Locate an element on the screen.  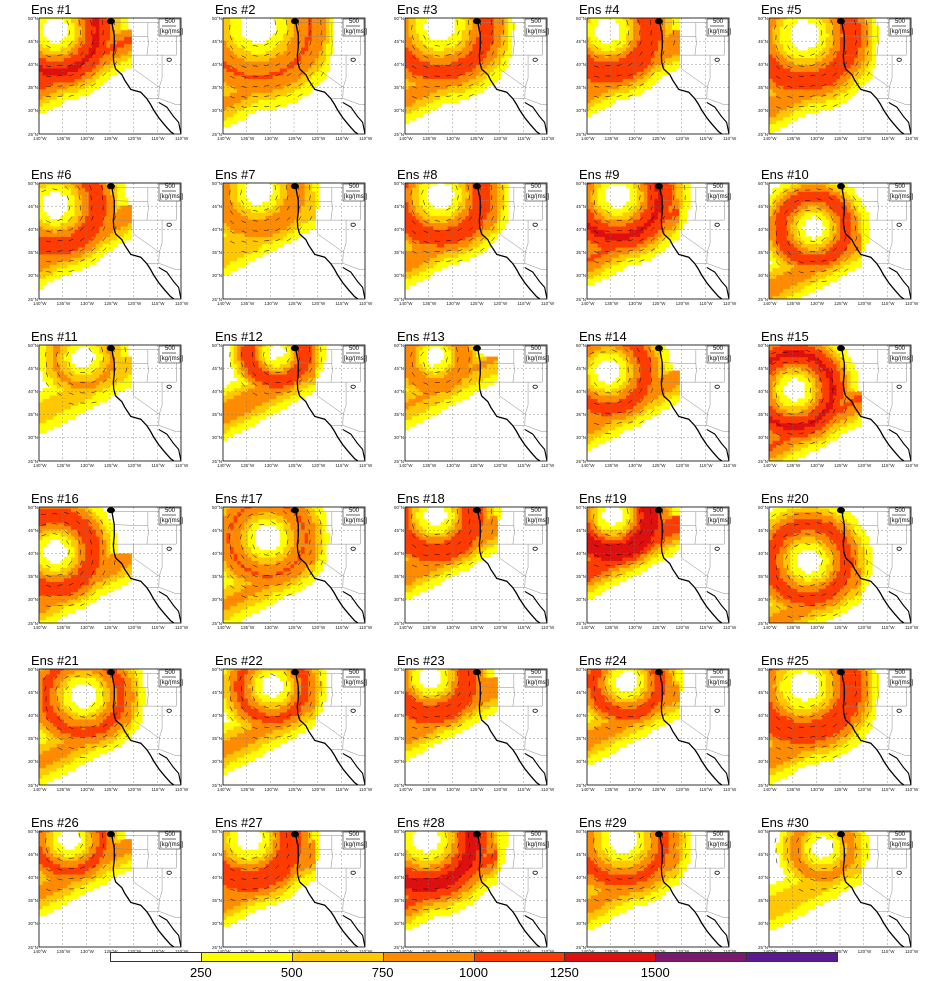
colorbar-segment is located at coordinates (156, 957).